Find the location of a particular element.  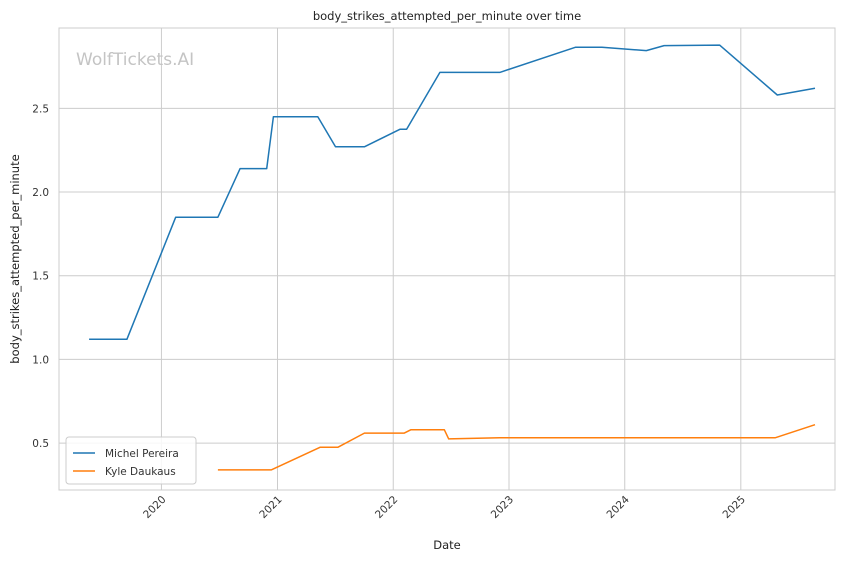

legend: Michel Pereira Kyle Daukaus is located at coordinates (131, 460).